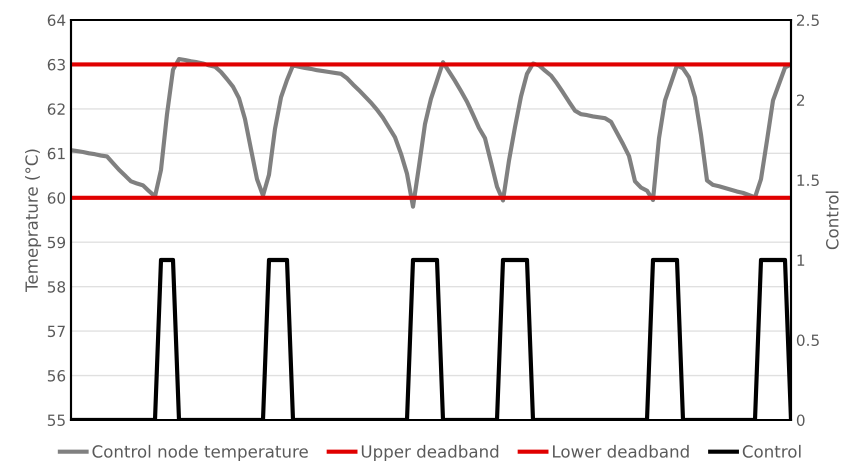 The height and width of the screenshot is (466, 852). What do you see at coordinates (57, 242) in the screenshot?
I see `y-tick-label: 59` at bounding box center [57, 242].